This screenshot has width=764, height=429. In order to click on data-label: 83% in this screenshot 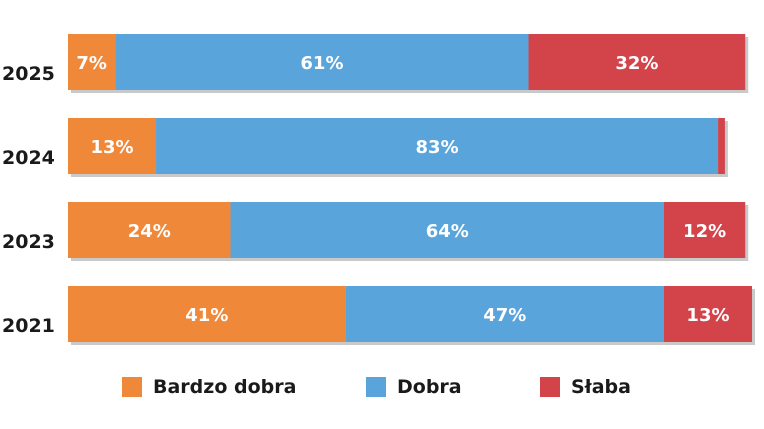, I will do `click(437, 147)`.